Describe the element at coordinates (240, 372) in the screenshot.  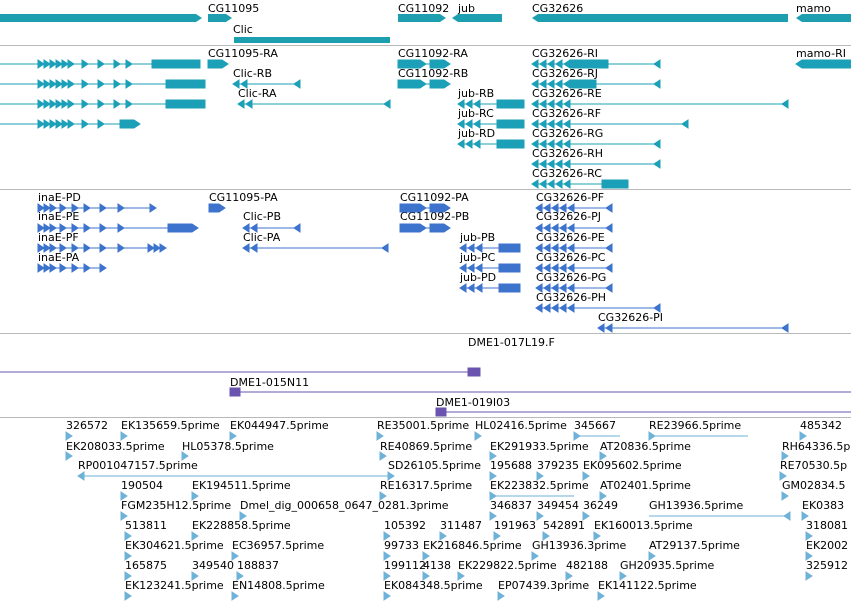
I see `clone-glyph-dme1-017l19f` at that location.